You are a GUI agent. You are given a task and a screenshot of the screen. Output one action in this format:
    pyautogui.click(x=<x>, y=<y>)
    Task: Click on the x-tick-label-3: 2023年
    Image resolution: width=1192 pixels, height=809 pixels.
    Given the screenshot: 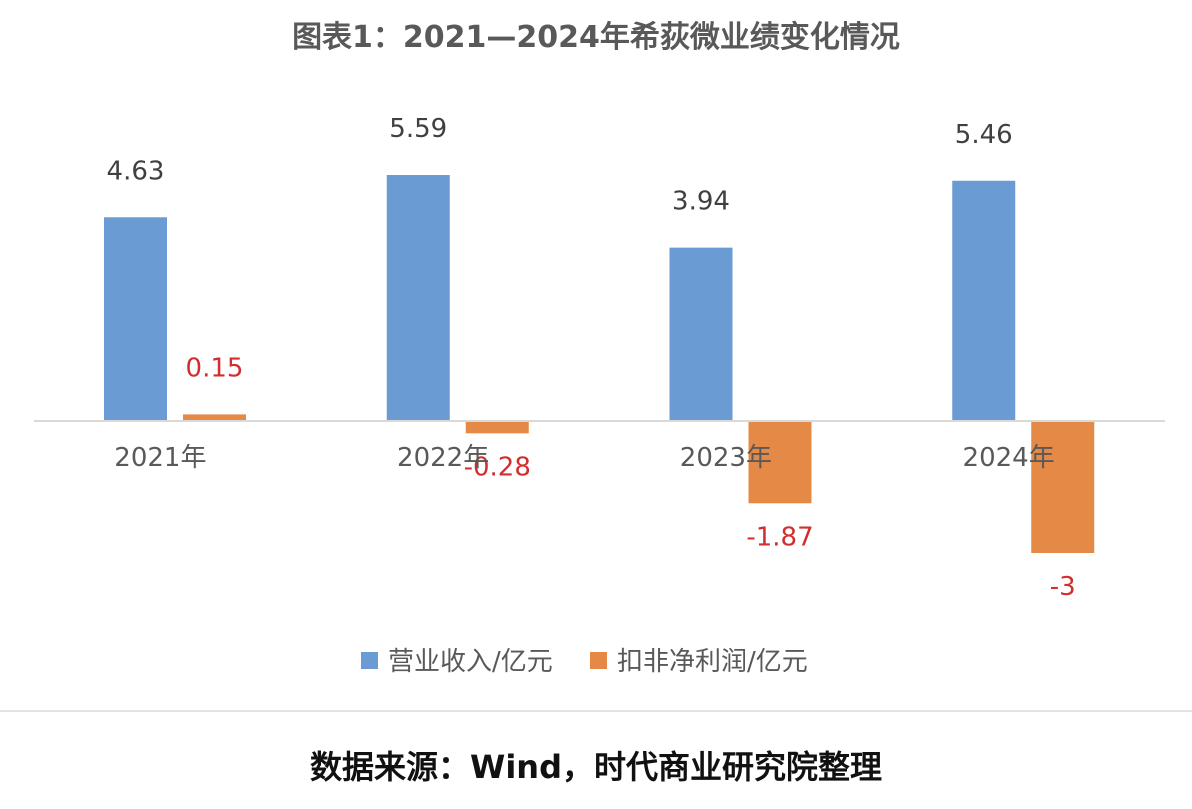 What is the action you would take?
    pyautogui.click(x=726, y=458)
    